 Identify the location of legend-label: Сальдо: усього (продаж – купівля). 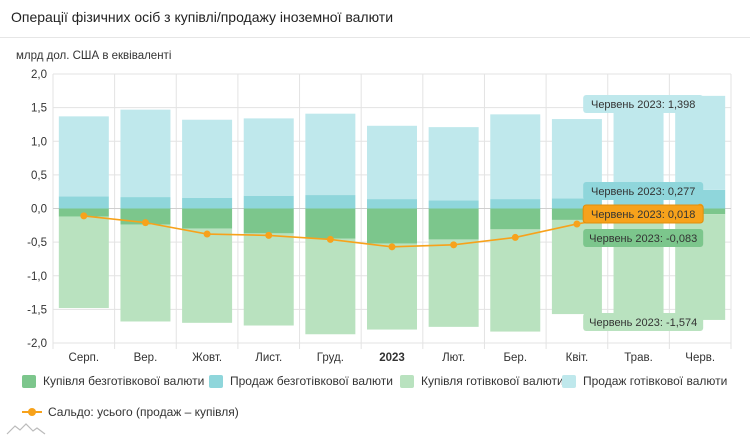
(143, 412).